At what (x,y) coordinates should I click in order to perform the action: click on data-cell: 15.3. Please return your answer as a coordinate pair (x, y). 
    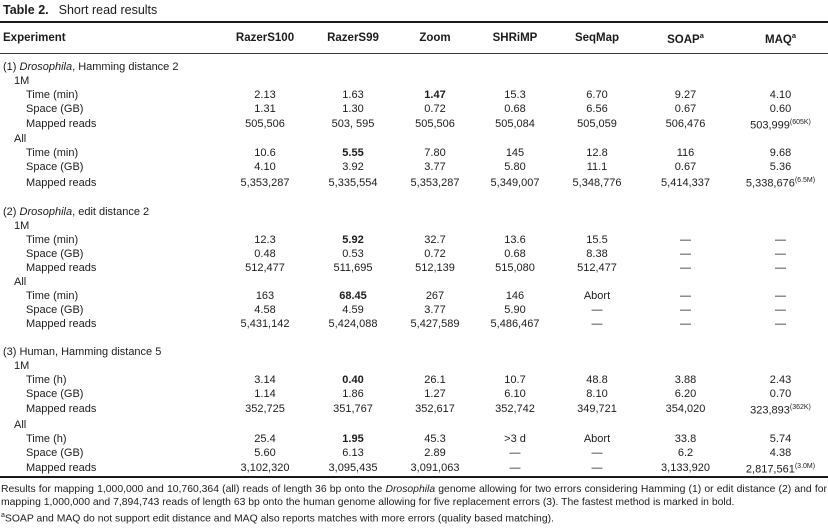
    Looking at the image, I should click on (515, 94).